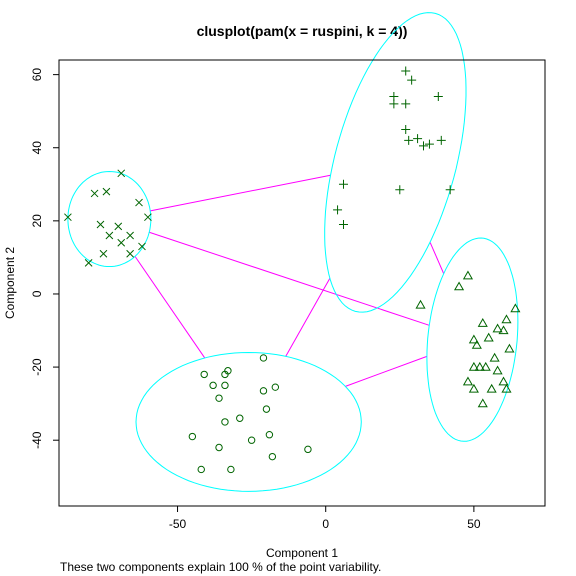 Image resolution: width=576 pixels, height=576 pixels. What do you see at coordinates (37, 221) in the screenshot?
I see `y-tick-label: 20` at bounding box center [37, 221].